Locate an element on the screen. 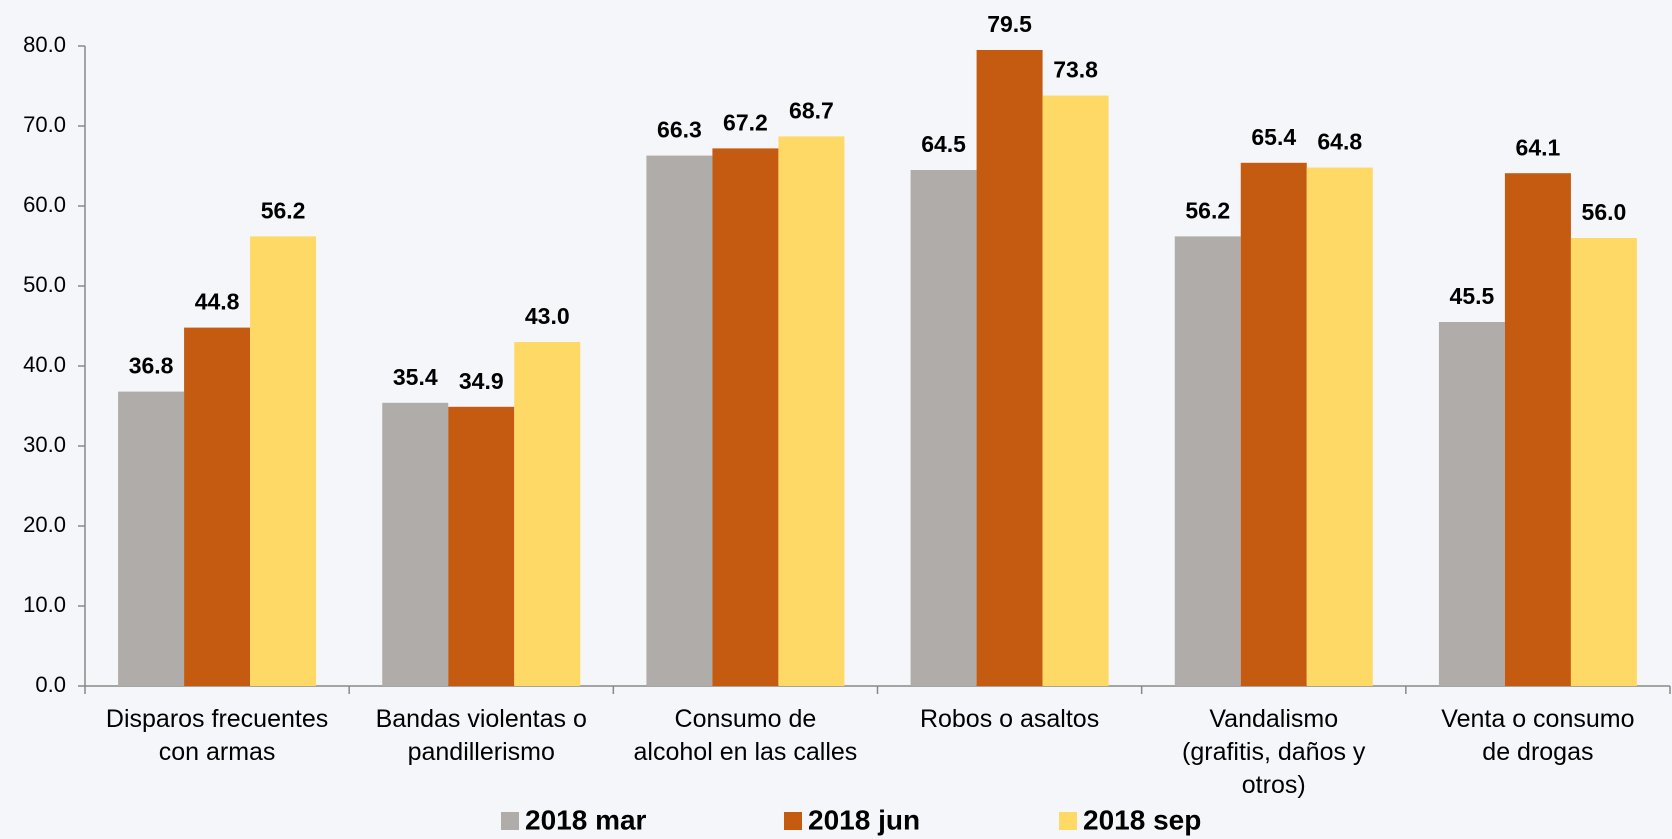  y-tick-label: 30.0 is located at coordinates (44, 444).